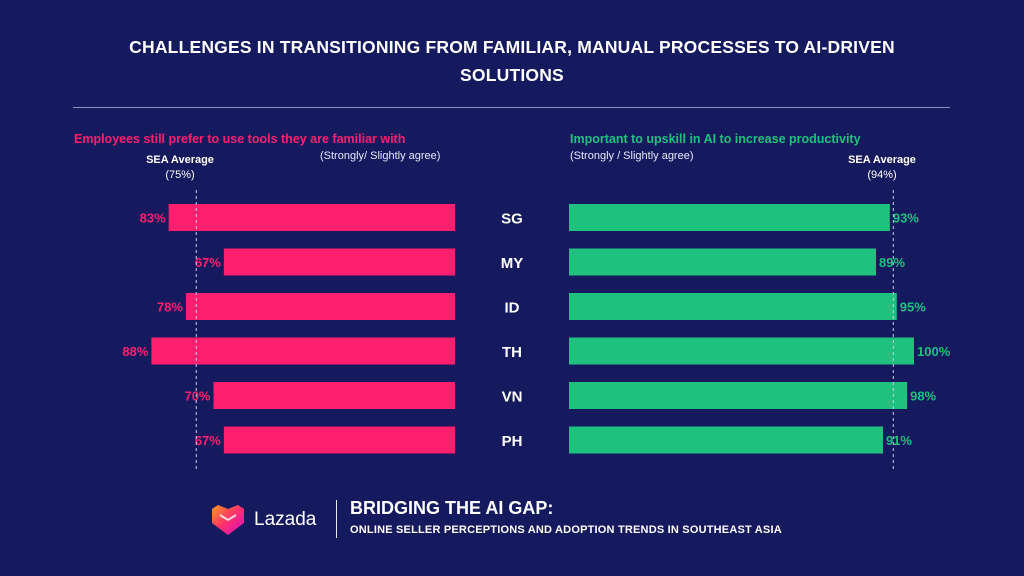 The width and height of the screenshot is (1024, 576). I want to click on left-average-value: (75%), so click(180, 175).